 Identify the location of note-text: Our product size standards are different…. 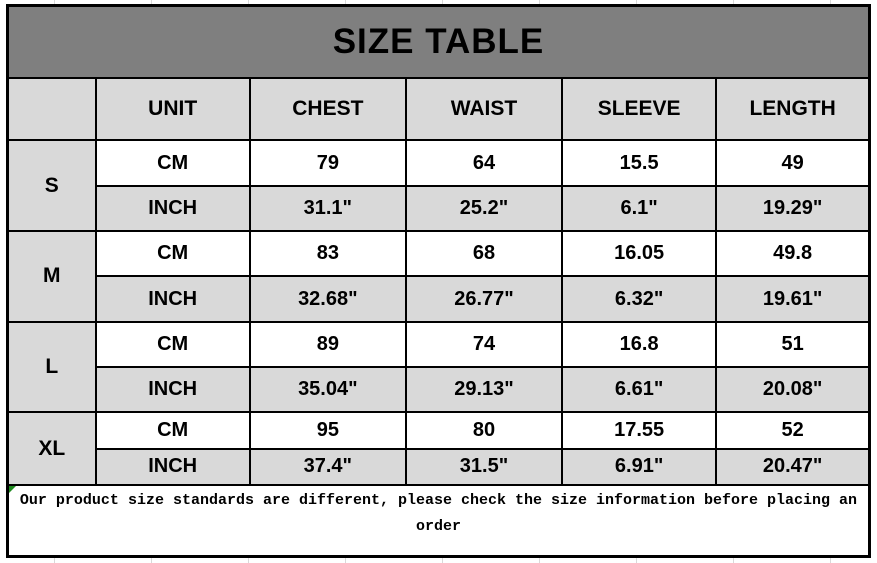
(438, 513).